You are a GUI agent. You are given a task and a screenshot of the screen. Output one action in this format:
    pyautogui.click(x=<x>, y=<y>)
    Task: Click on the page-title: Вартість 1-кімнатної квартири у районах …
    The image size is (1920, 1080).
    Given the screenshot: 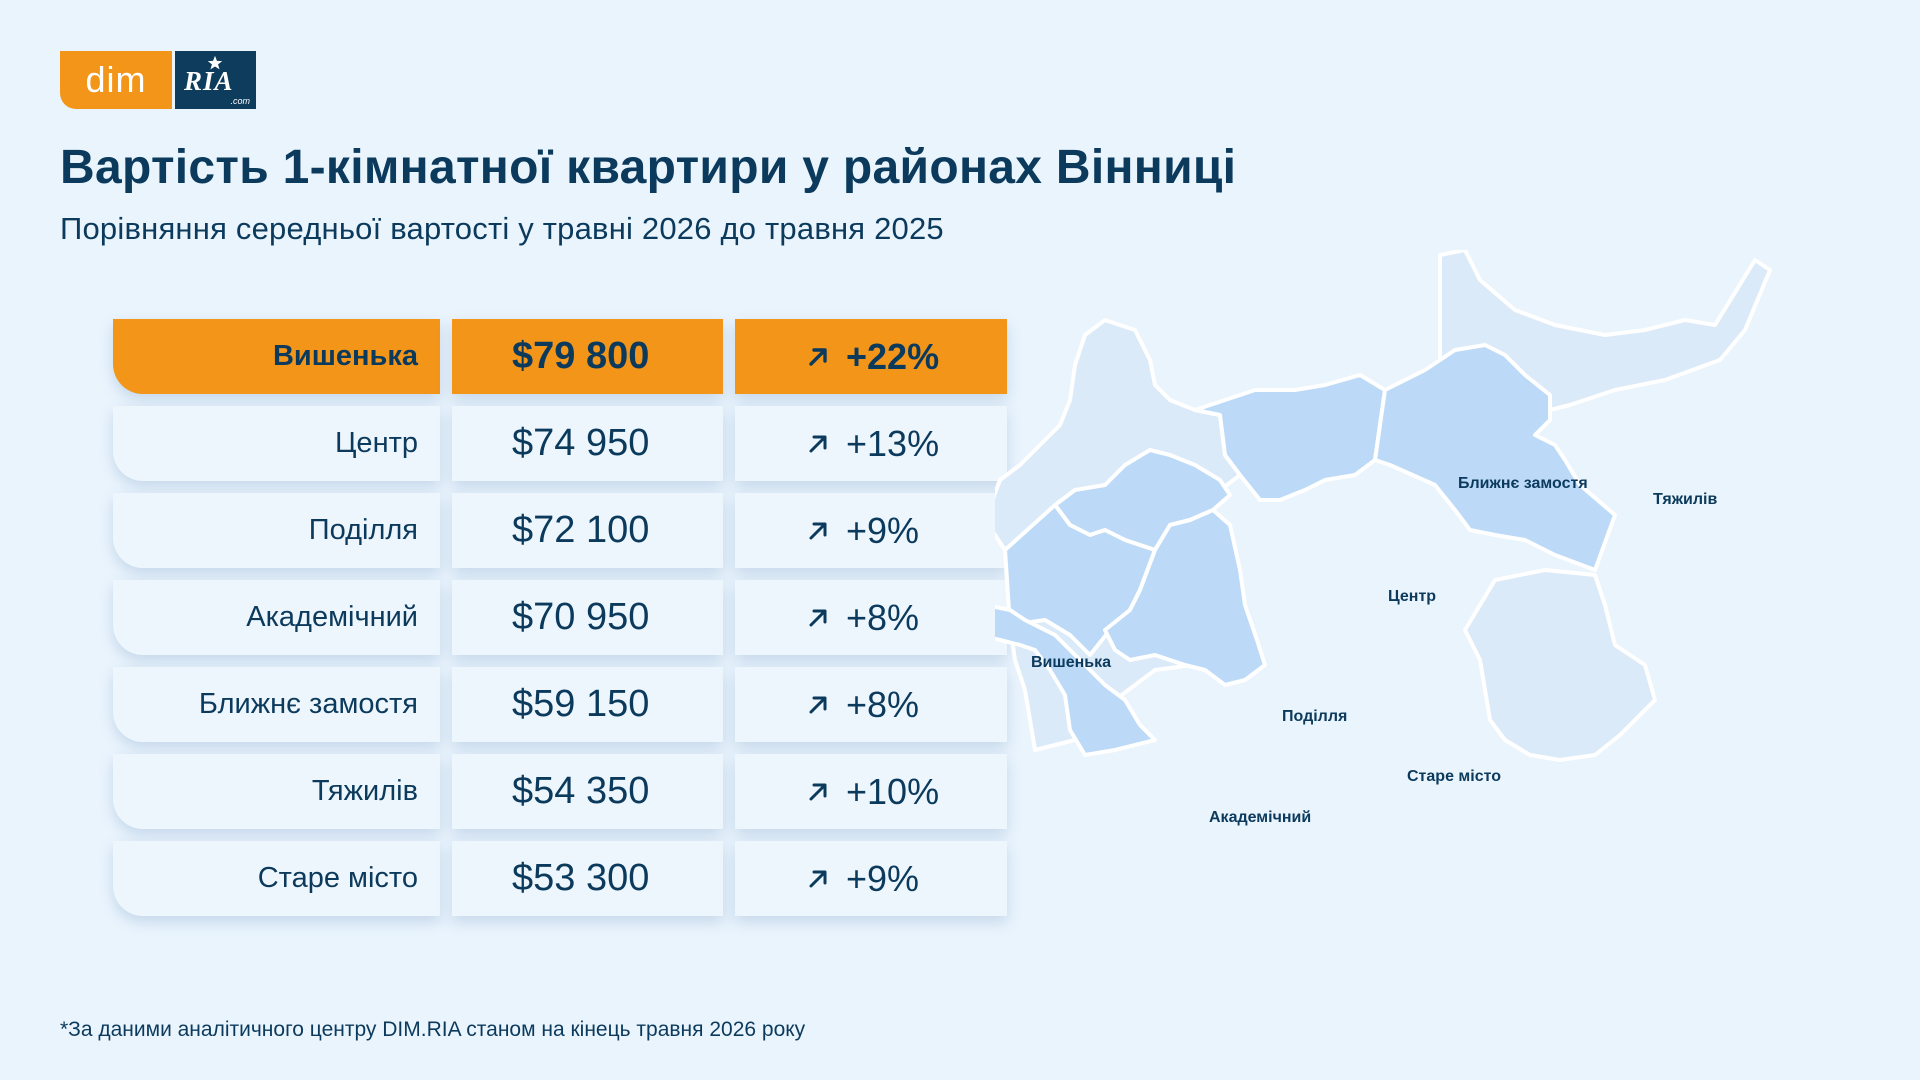 What is the action you would take?
    pyautogui.click(x=648, y=167)
    